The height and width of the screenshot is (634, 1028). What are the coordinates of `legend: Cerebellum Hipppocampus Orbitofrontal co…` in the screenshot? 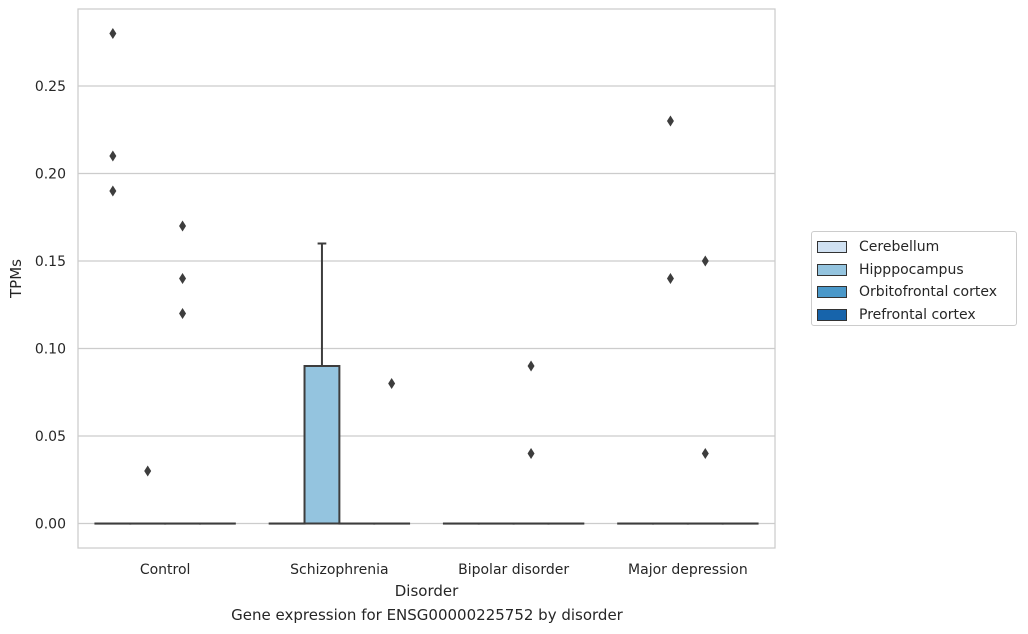 It's located at (914, 278).